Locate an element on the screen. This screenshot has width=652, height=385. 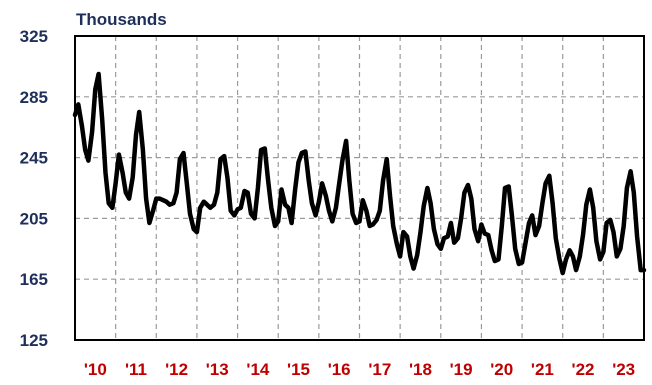
x-tick-label: '10 is located at coordinates (95, 369).